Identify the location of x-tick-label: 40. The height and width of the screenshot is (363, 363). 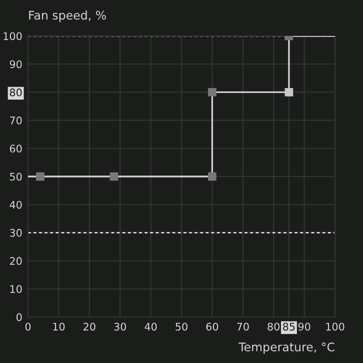
(150, 326).